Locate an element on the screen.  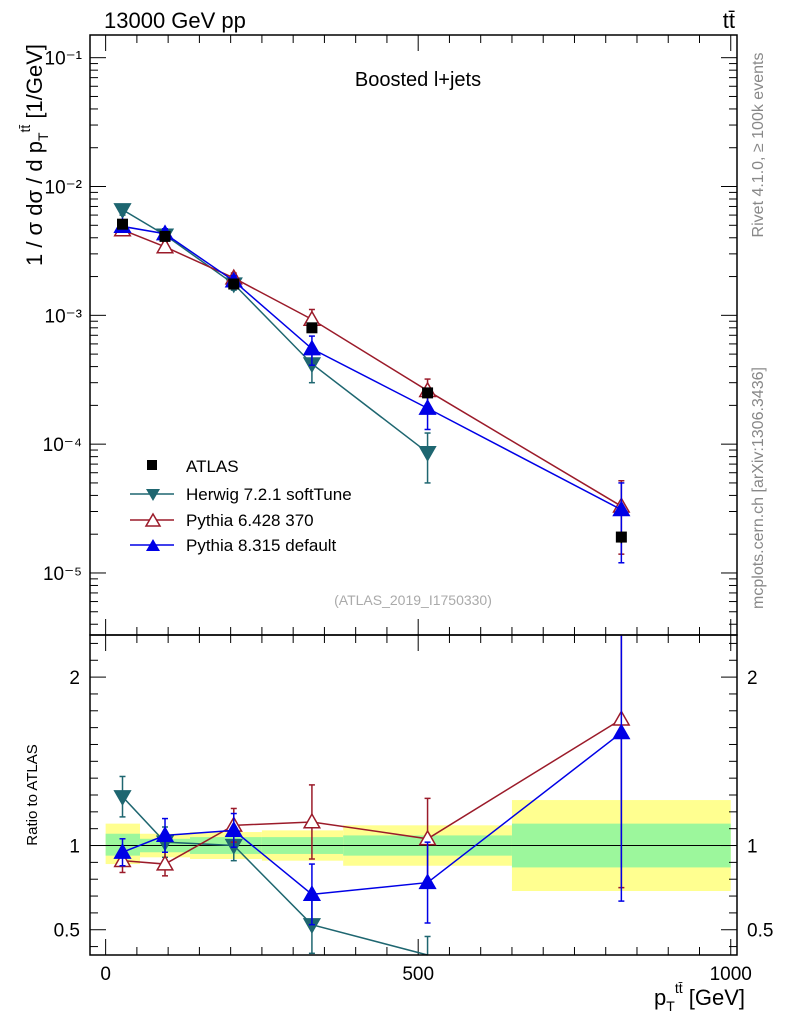
main-y-tick-label: 10⁻³ is located at coordinates (64, 316).